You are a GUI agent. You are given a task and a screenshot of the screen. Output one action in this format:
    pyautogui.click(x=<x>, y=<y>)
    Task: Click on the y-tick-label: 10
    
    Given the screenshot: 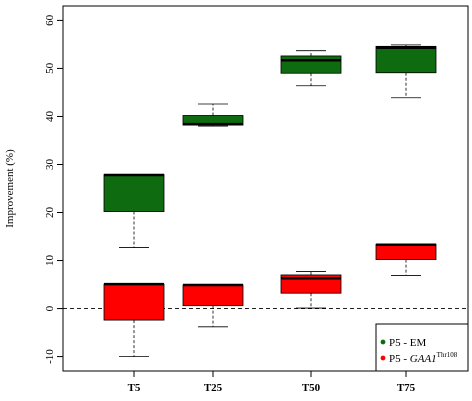 What is the action you would take?
    pyautogui.click(x=50, y=261)
    